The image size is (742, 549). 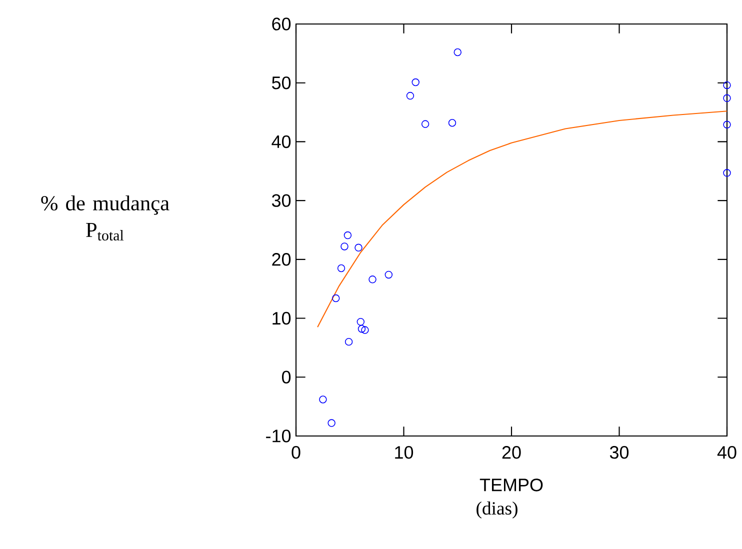 I want to click on y-tick-label: 10, so click(x=281, y=318).